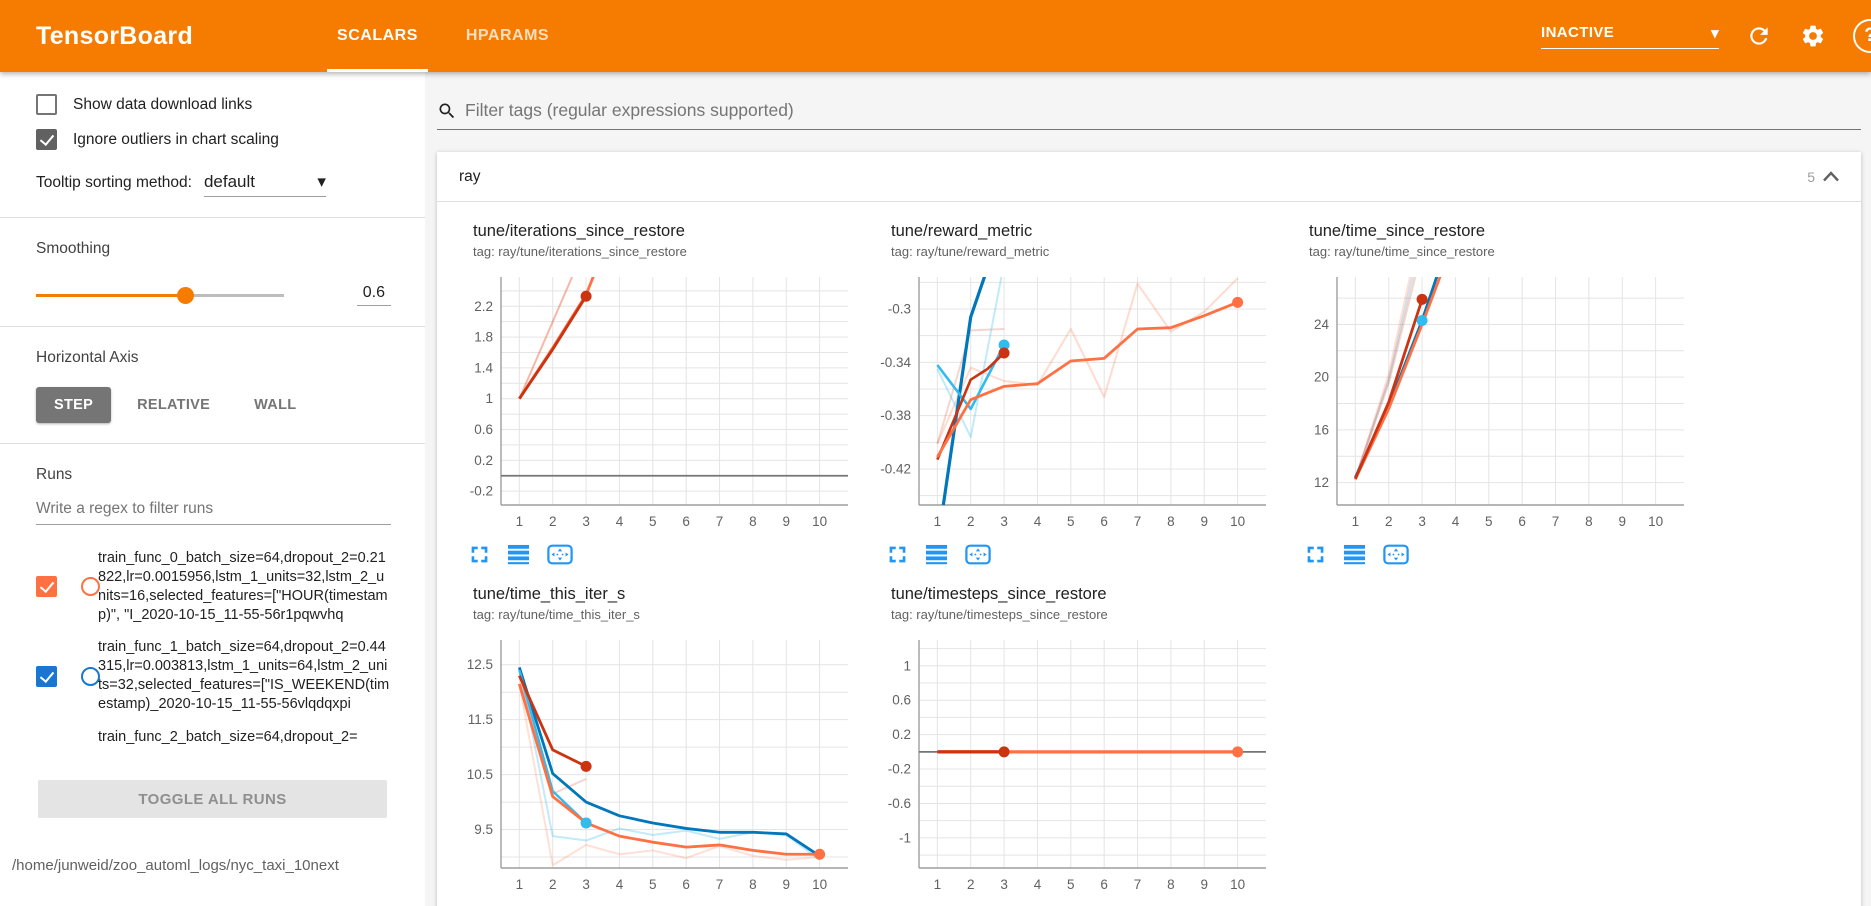 Image resolution: width=1871 pixels, height=906 pixels. Describe the element at coordinates (483, 367) in the screenshot. I see `svg-text: 1.4` at that location.